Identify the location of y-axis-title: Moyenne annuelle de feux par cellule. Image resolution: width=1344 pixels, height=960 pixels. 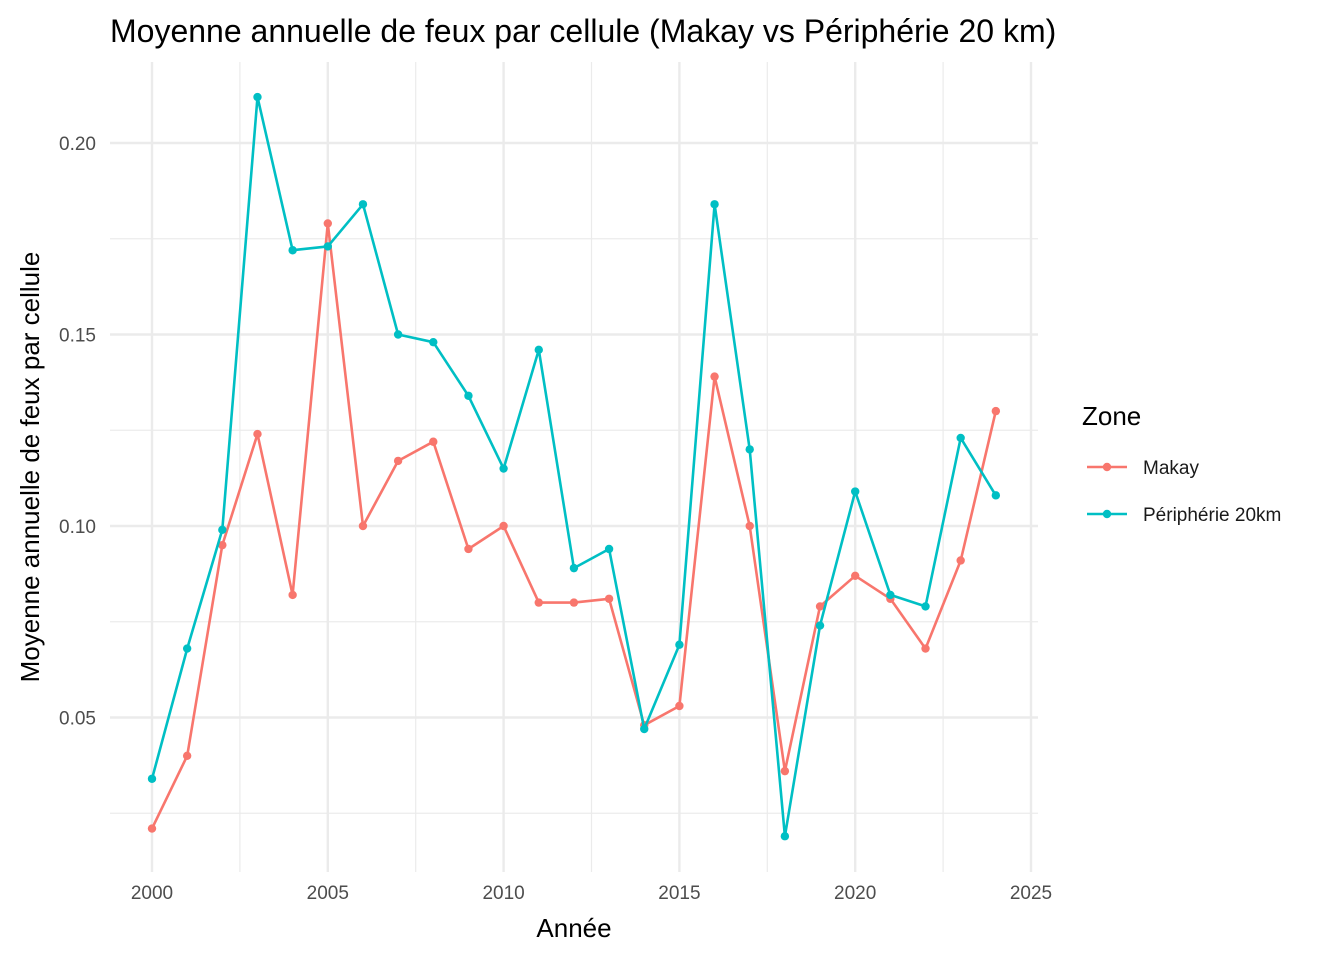
(30, 467).